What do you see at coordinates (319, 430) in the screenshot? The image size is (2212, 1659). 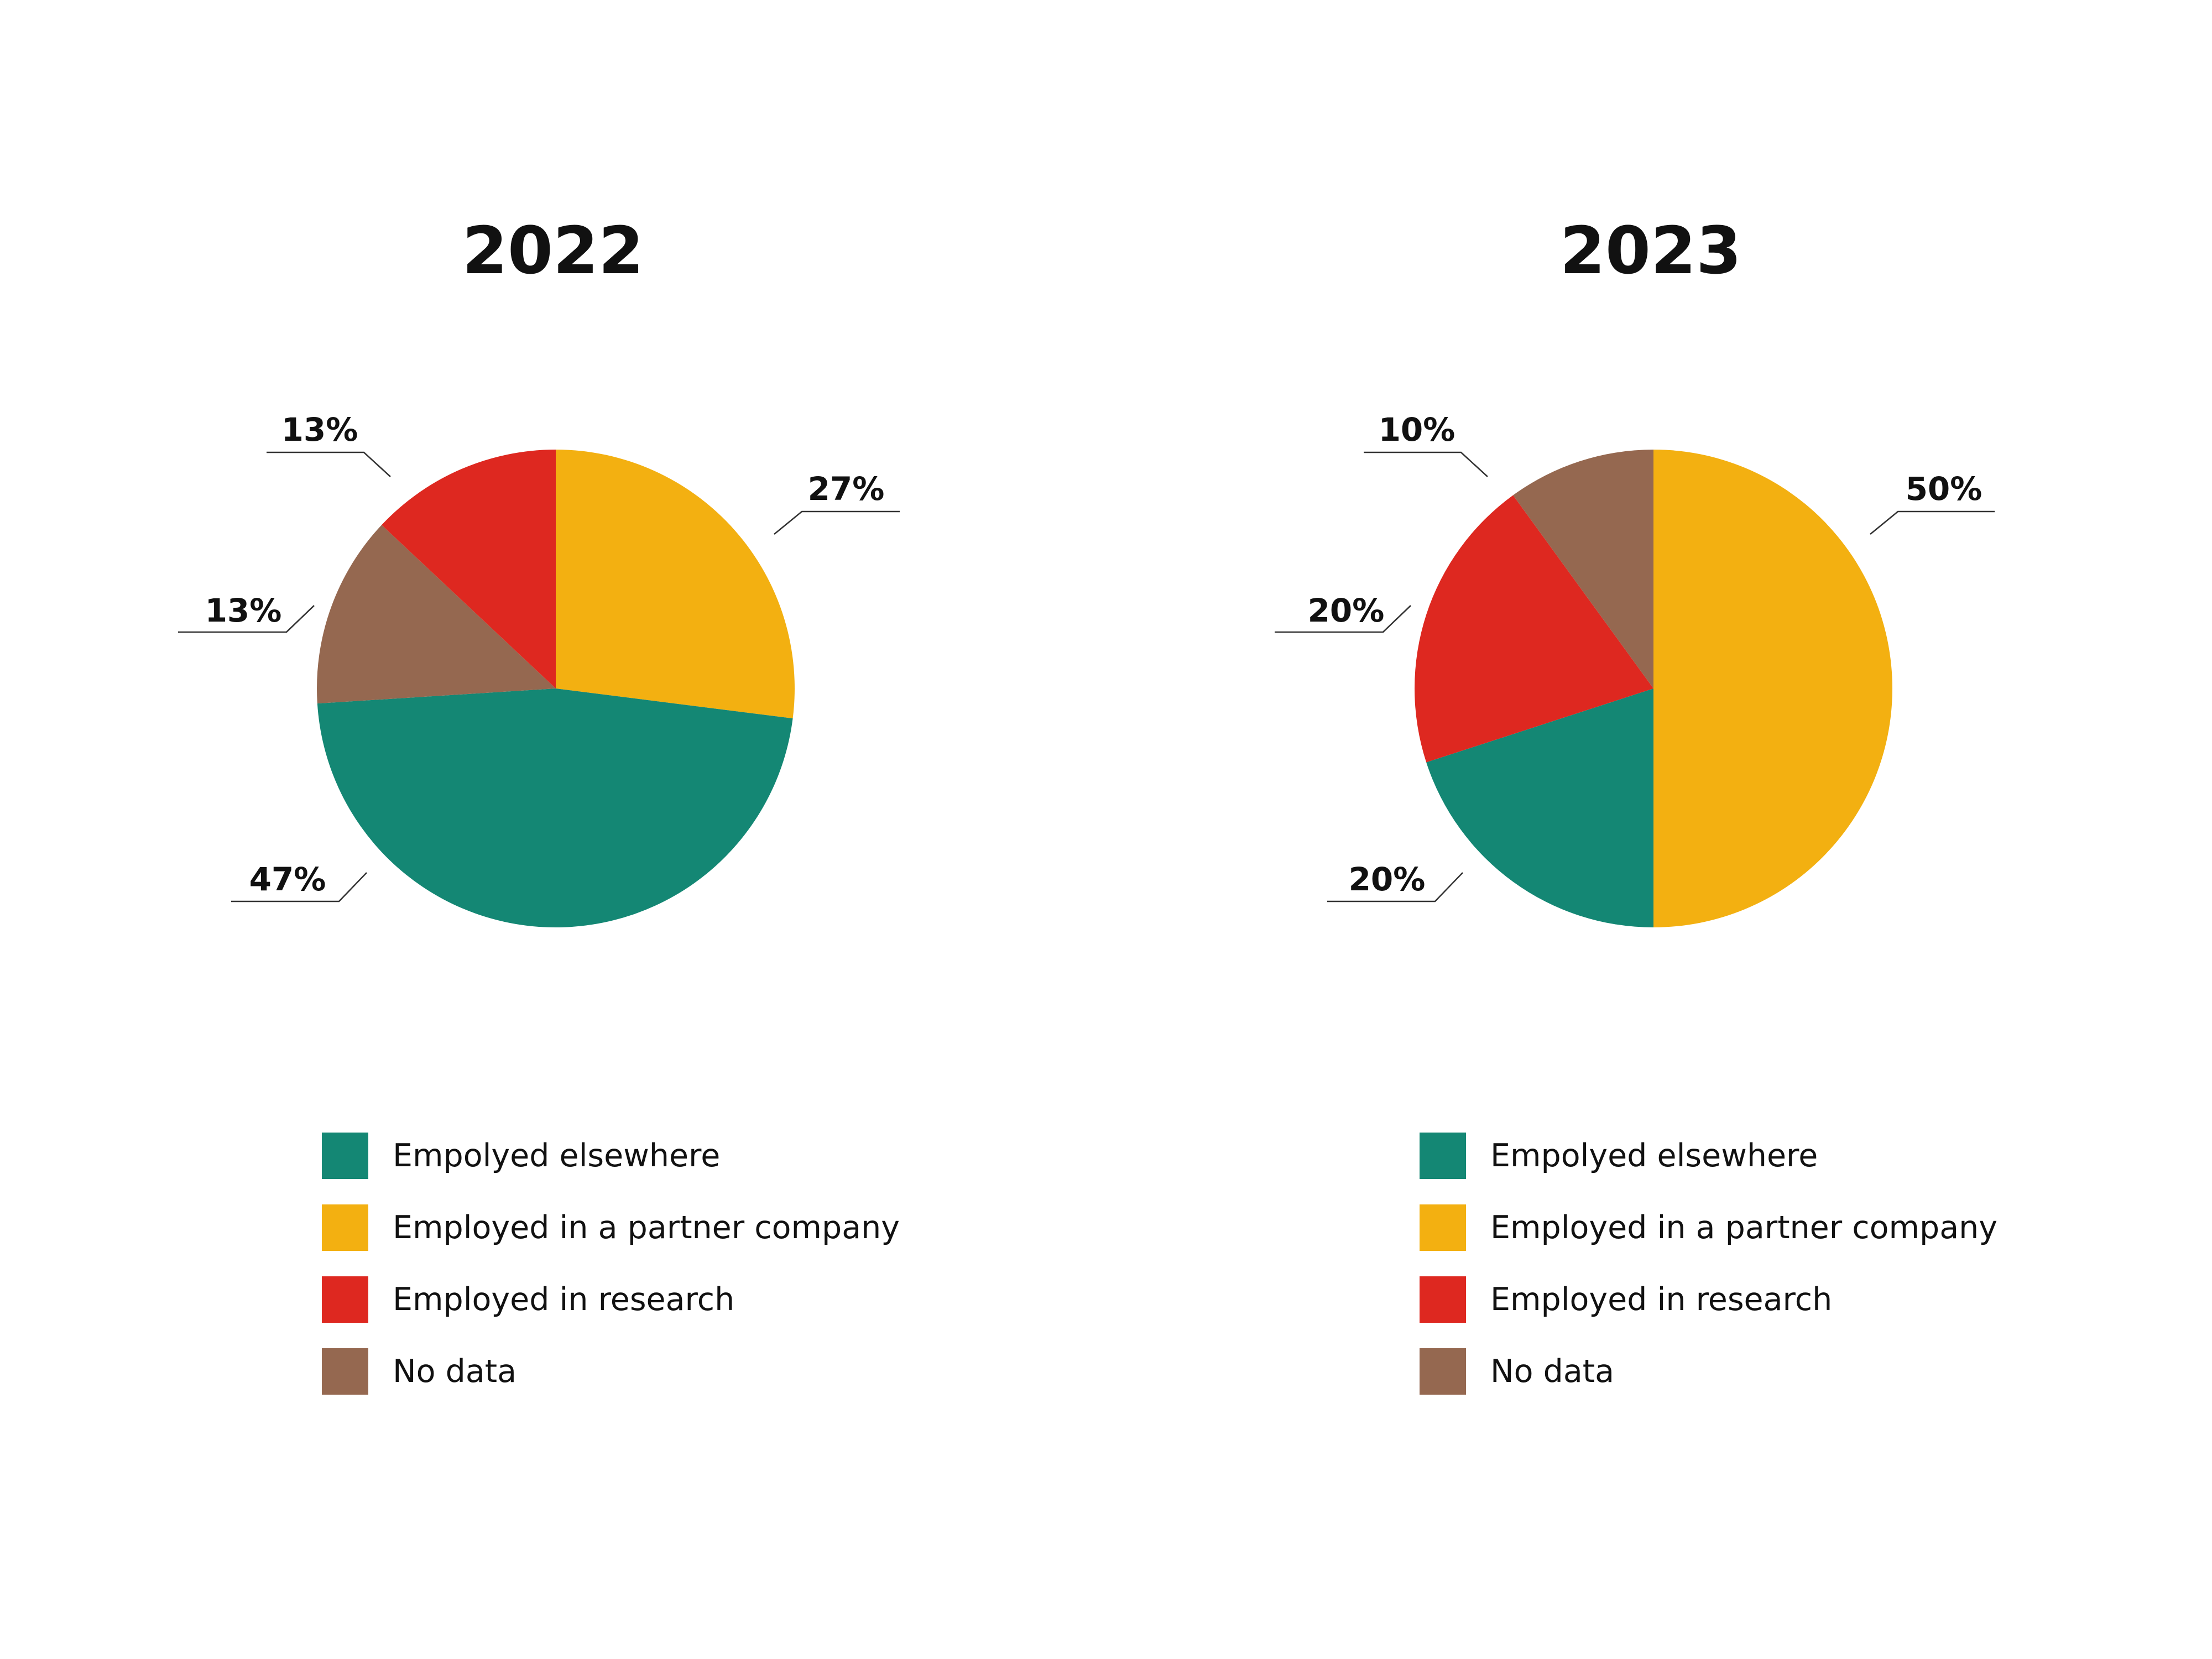 I see `slice-label-2022-research: 13%` at bounding box center [319, 430].